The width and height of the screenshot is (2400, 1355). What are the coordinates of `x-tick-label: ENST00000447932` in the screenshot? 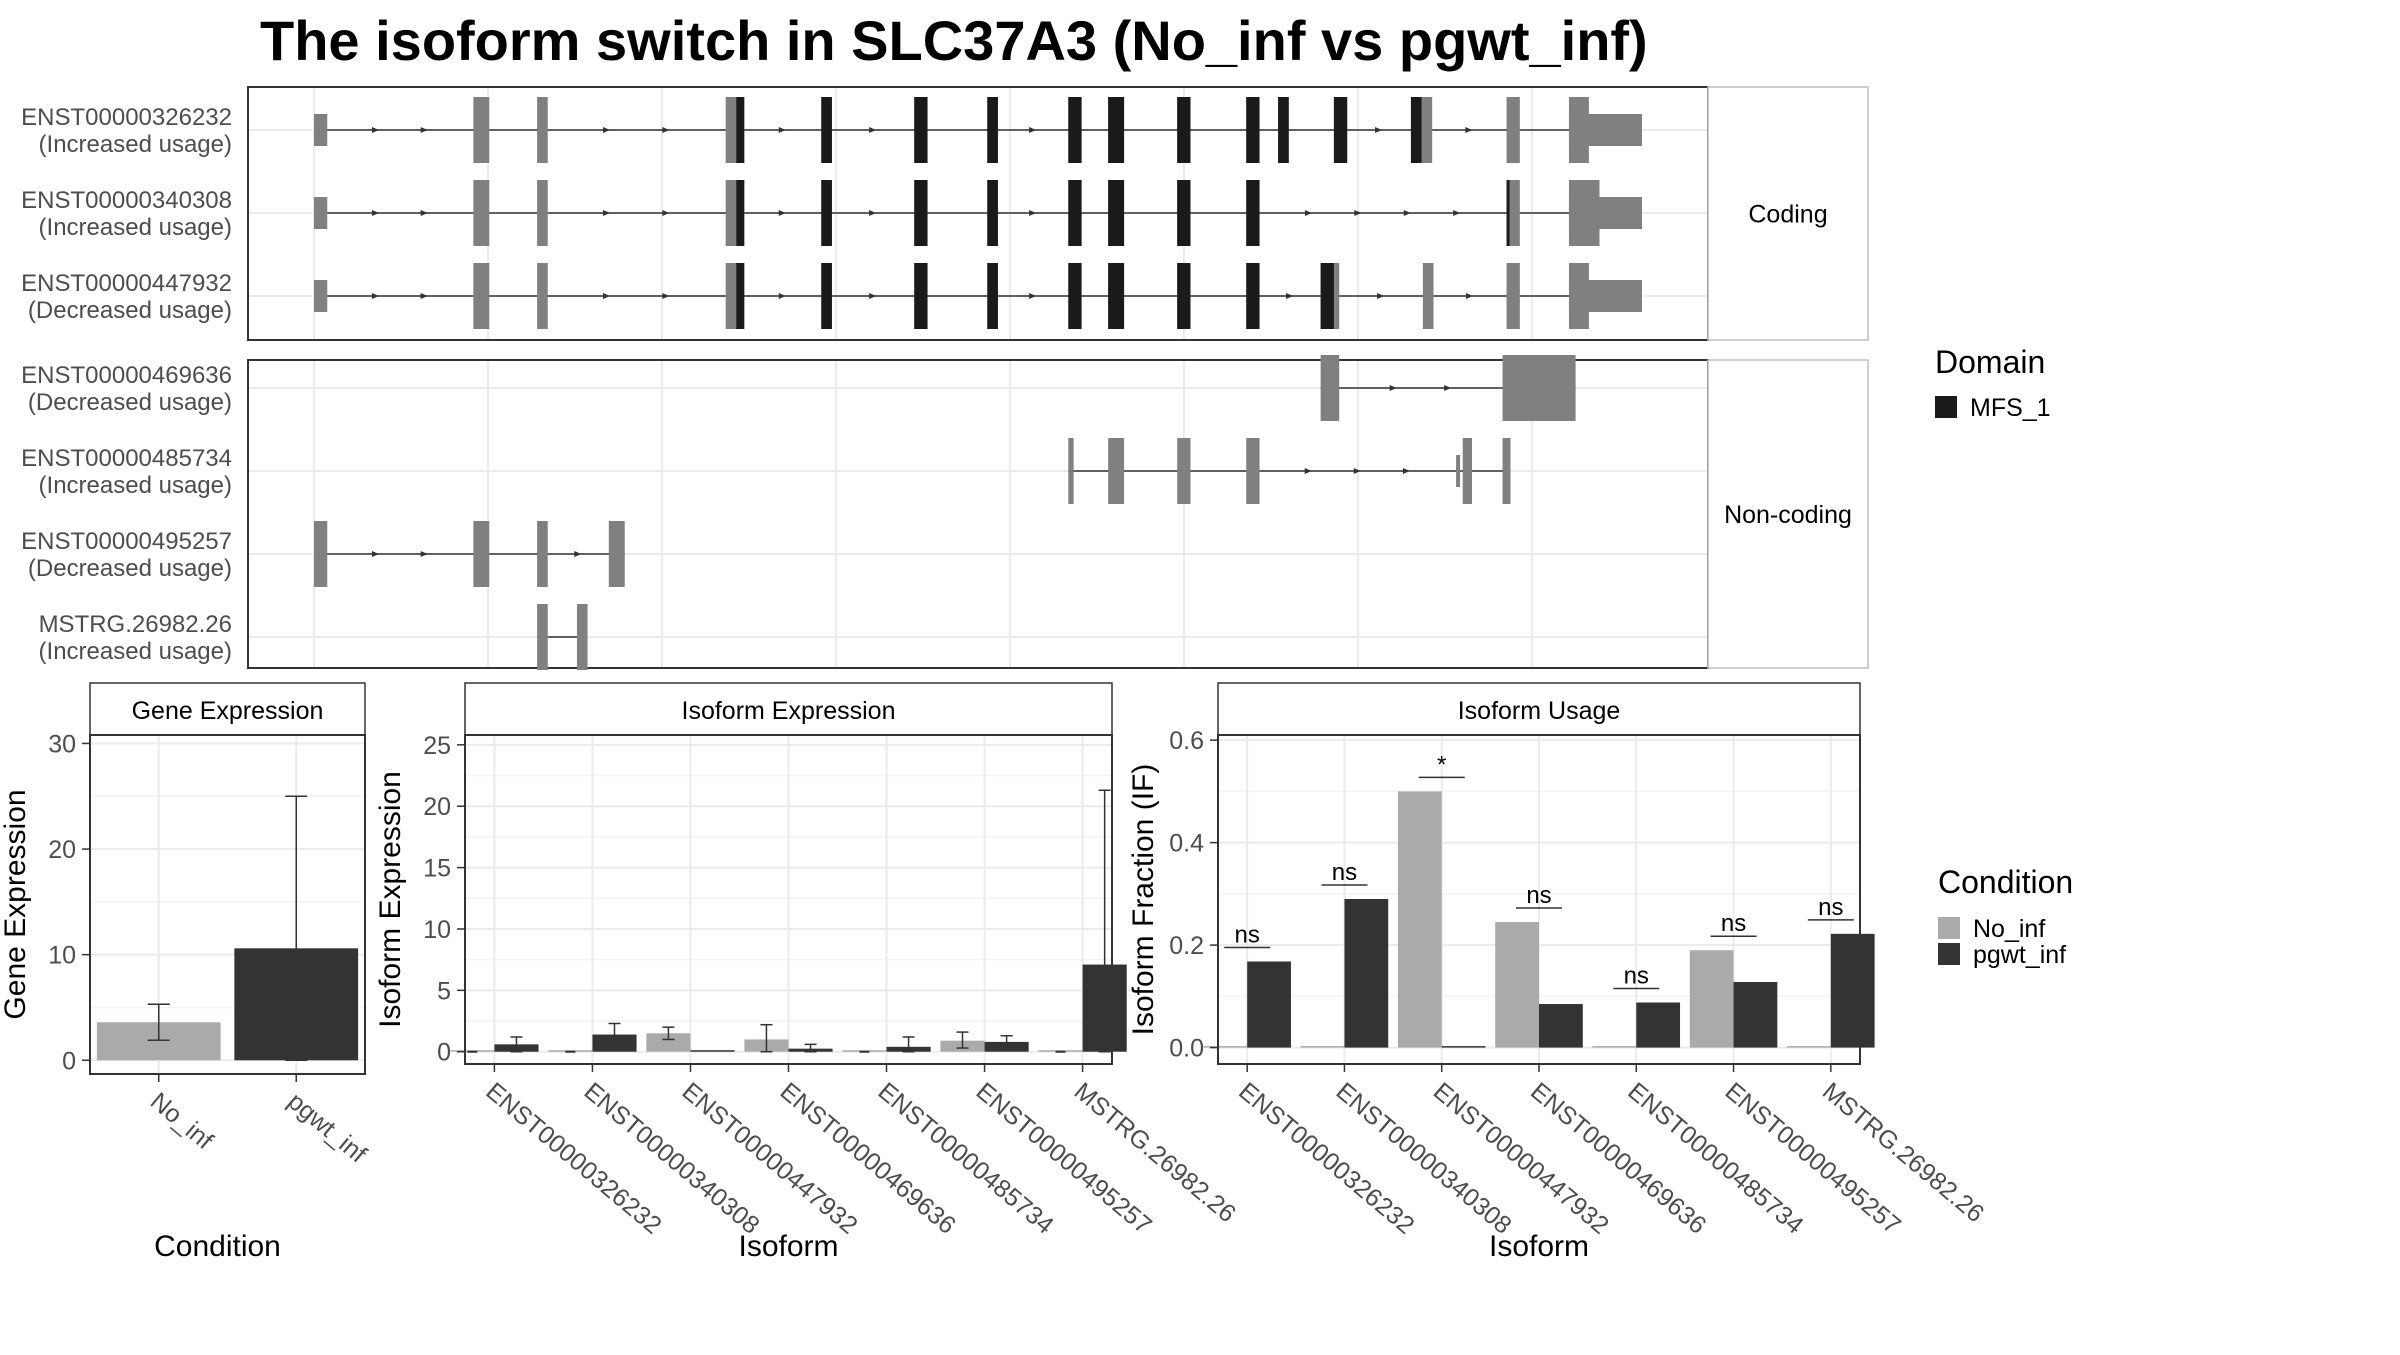 It's located at (1521, 1158).